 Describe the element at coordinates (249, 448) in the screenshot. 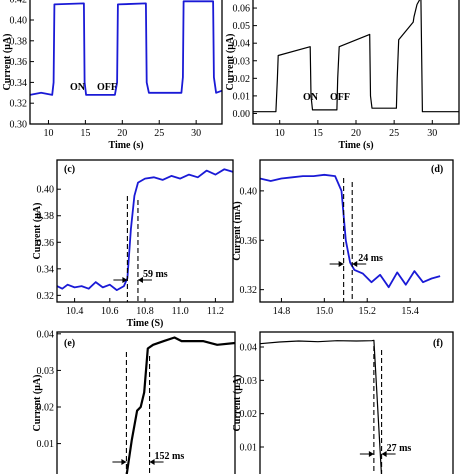

I see `y-tick-label-f-1: 0.01` at that location.